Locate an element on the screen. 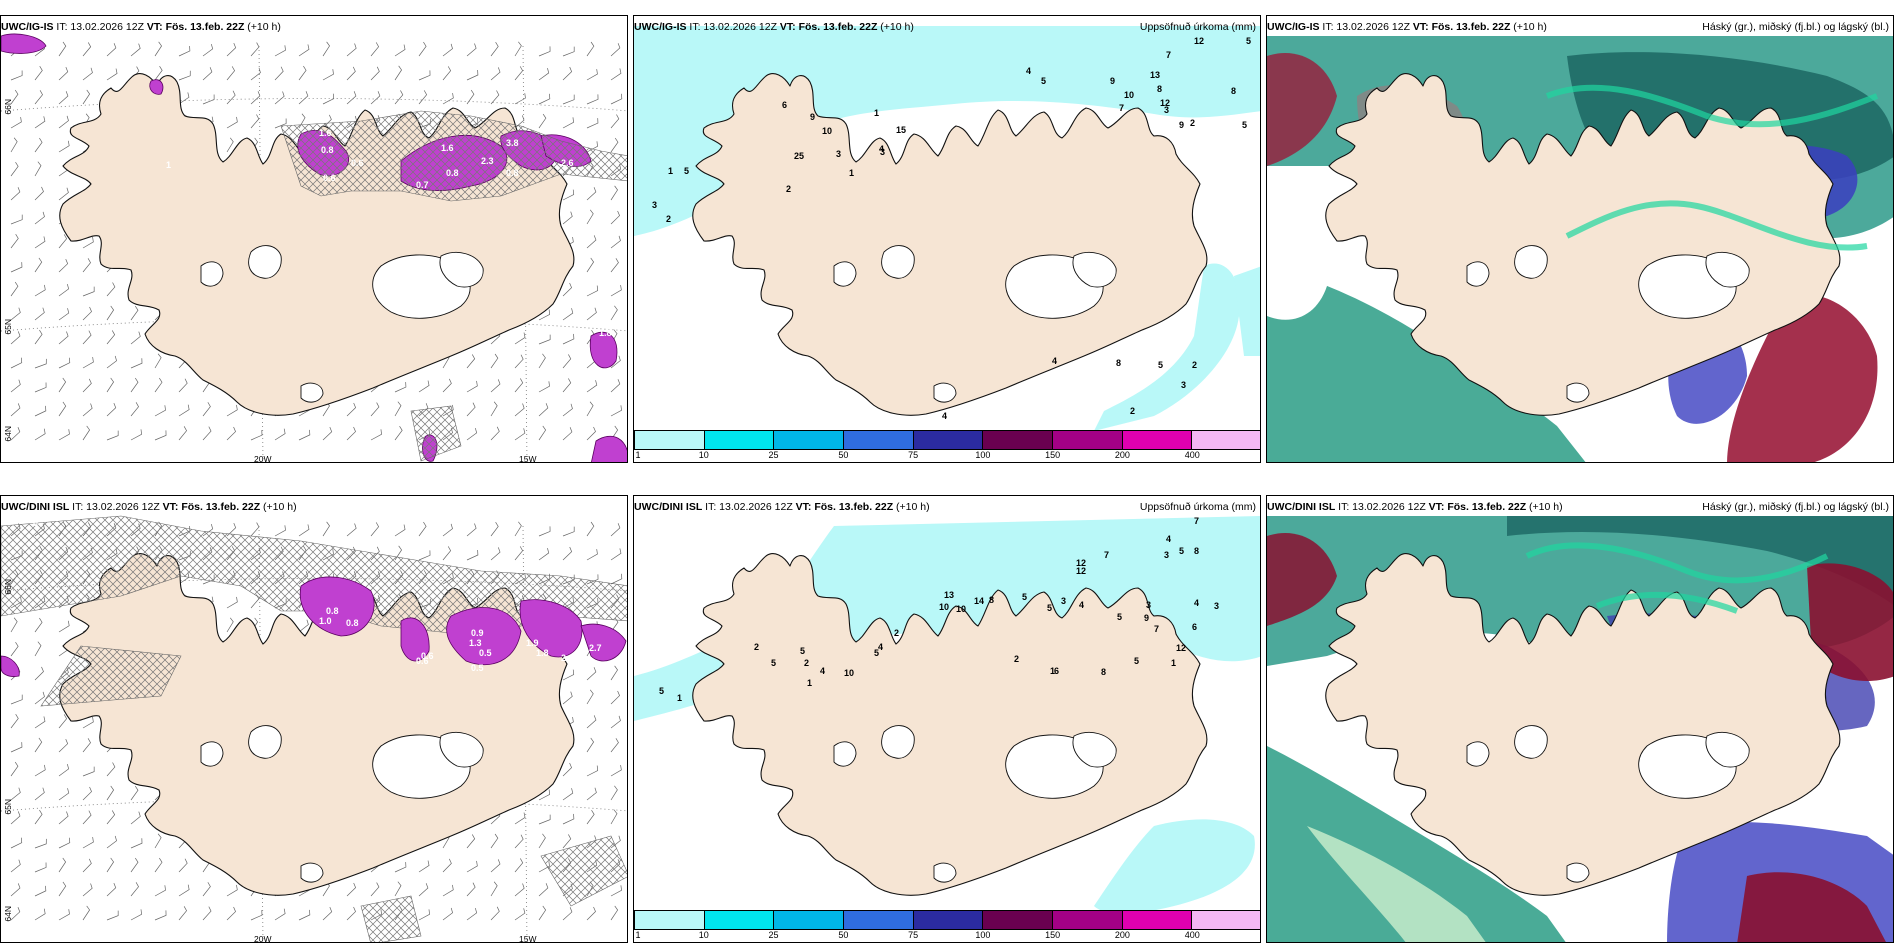 Image resolution: width=1900 pixels, height=950 pixels. panel-subtitle: Uppsöfnuð úrkoma (mm) is located at coordinates (1197, 507).